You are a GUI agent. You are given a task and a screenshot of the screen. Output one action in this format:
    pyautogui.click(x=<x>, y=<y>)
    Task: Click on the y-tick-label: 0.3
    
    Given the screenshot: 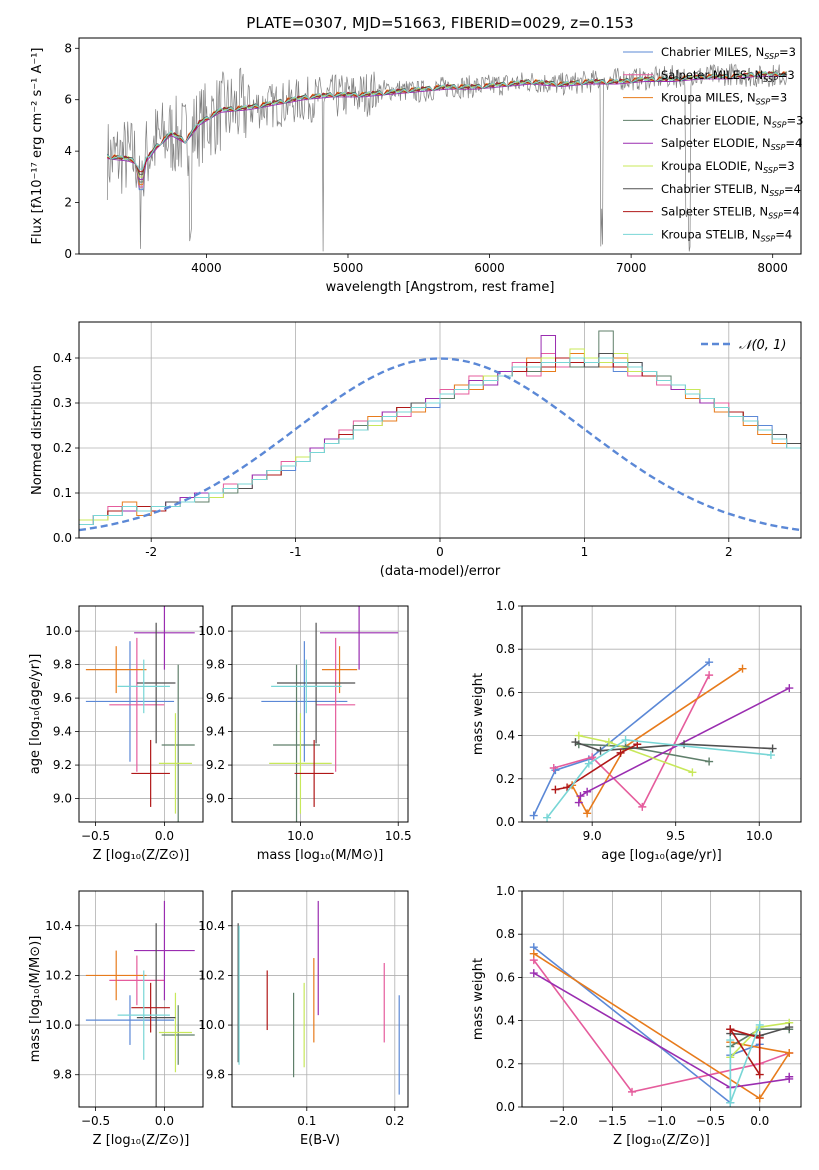 What is the action you would take?
    pyautogui.click(x=62, y=403)
    